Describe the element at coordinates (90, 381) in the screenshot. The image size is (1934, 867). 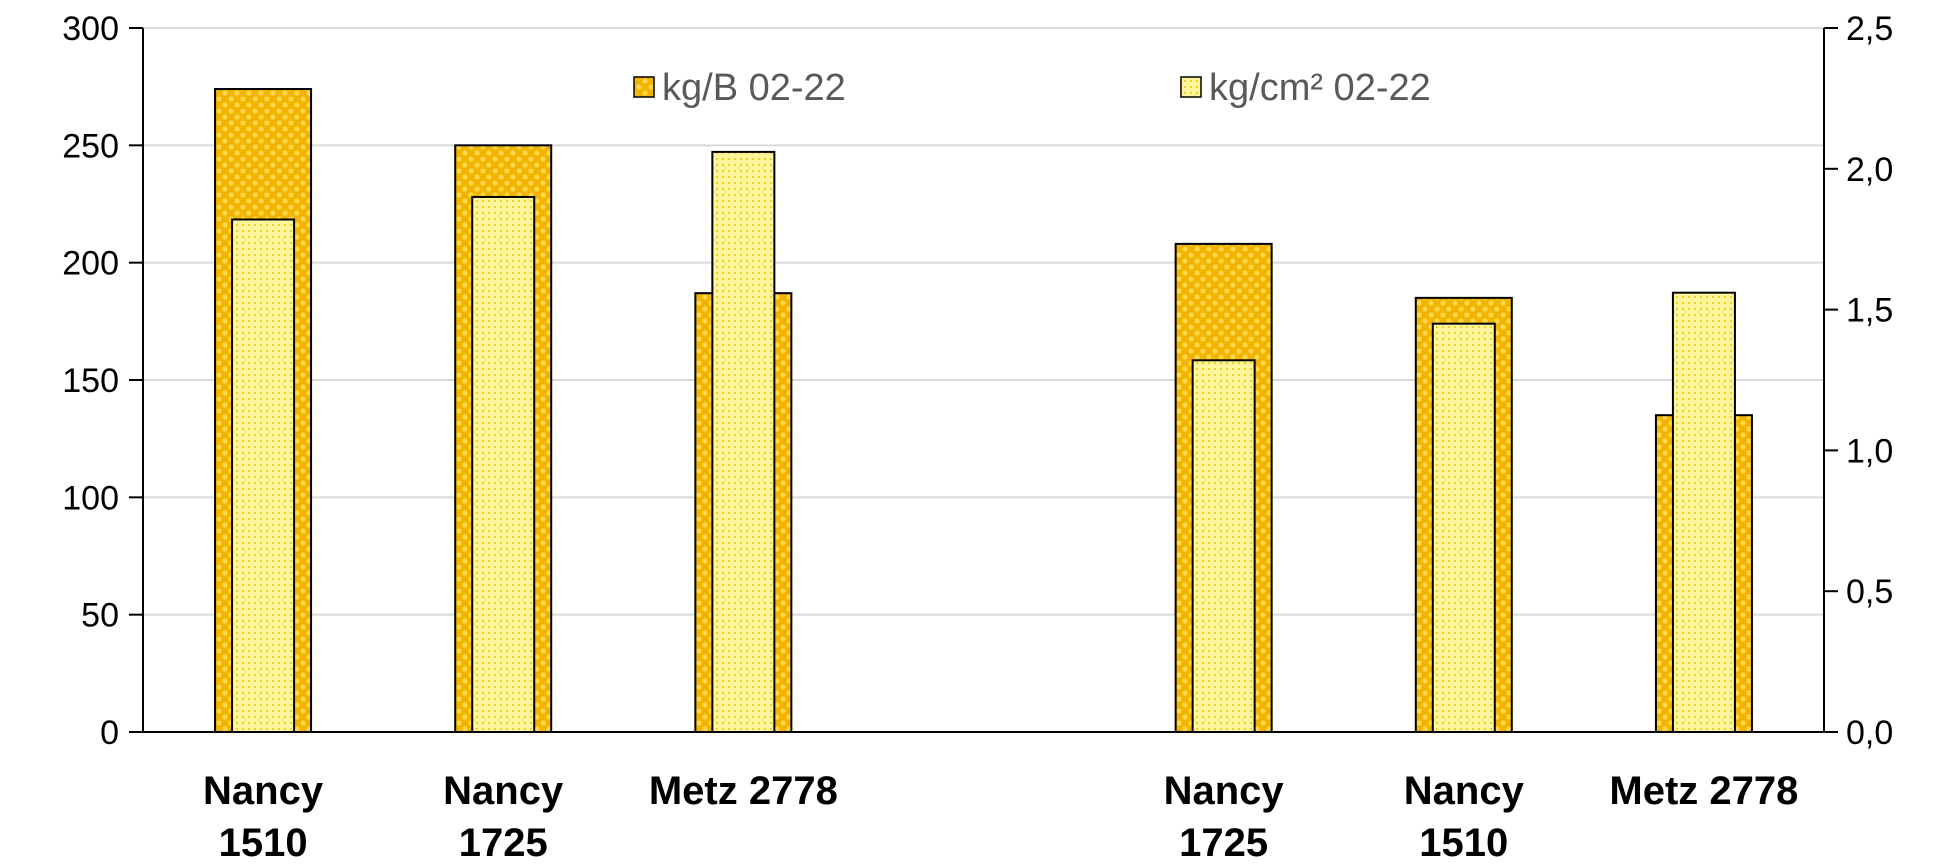
I see `y-left-tick-label: 150` at that location.